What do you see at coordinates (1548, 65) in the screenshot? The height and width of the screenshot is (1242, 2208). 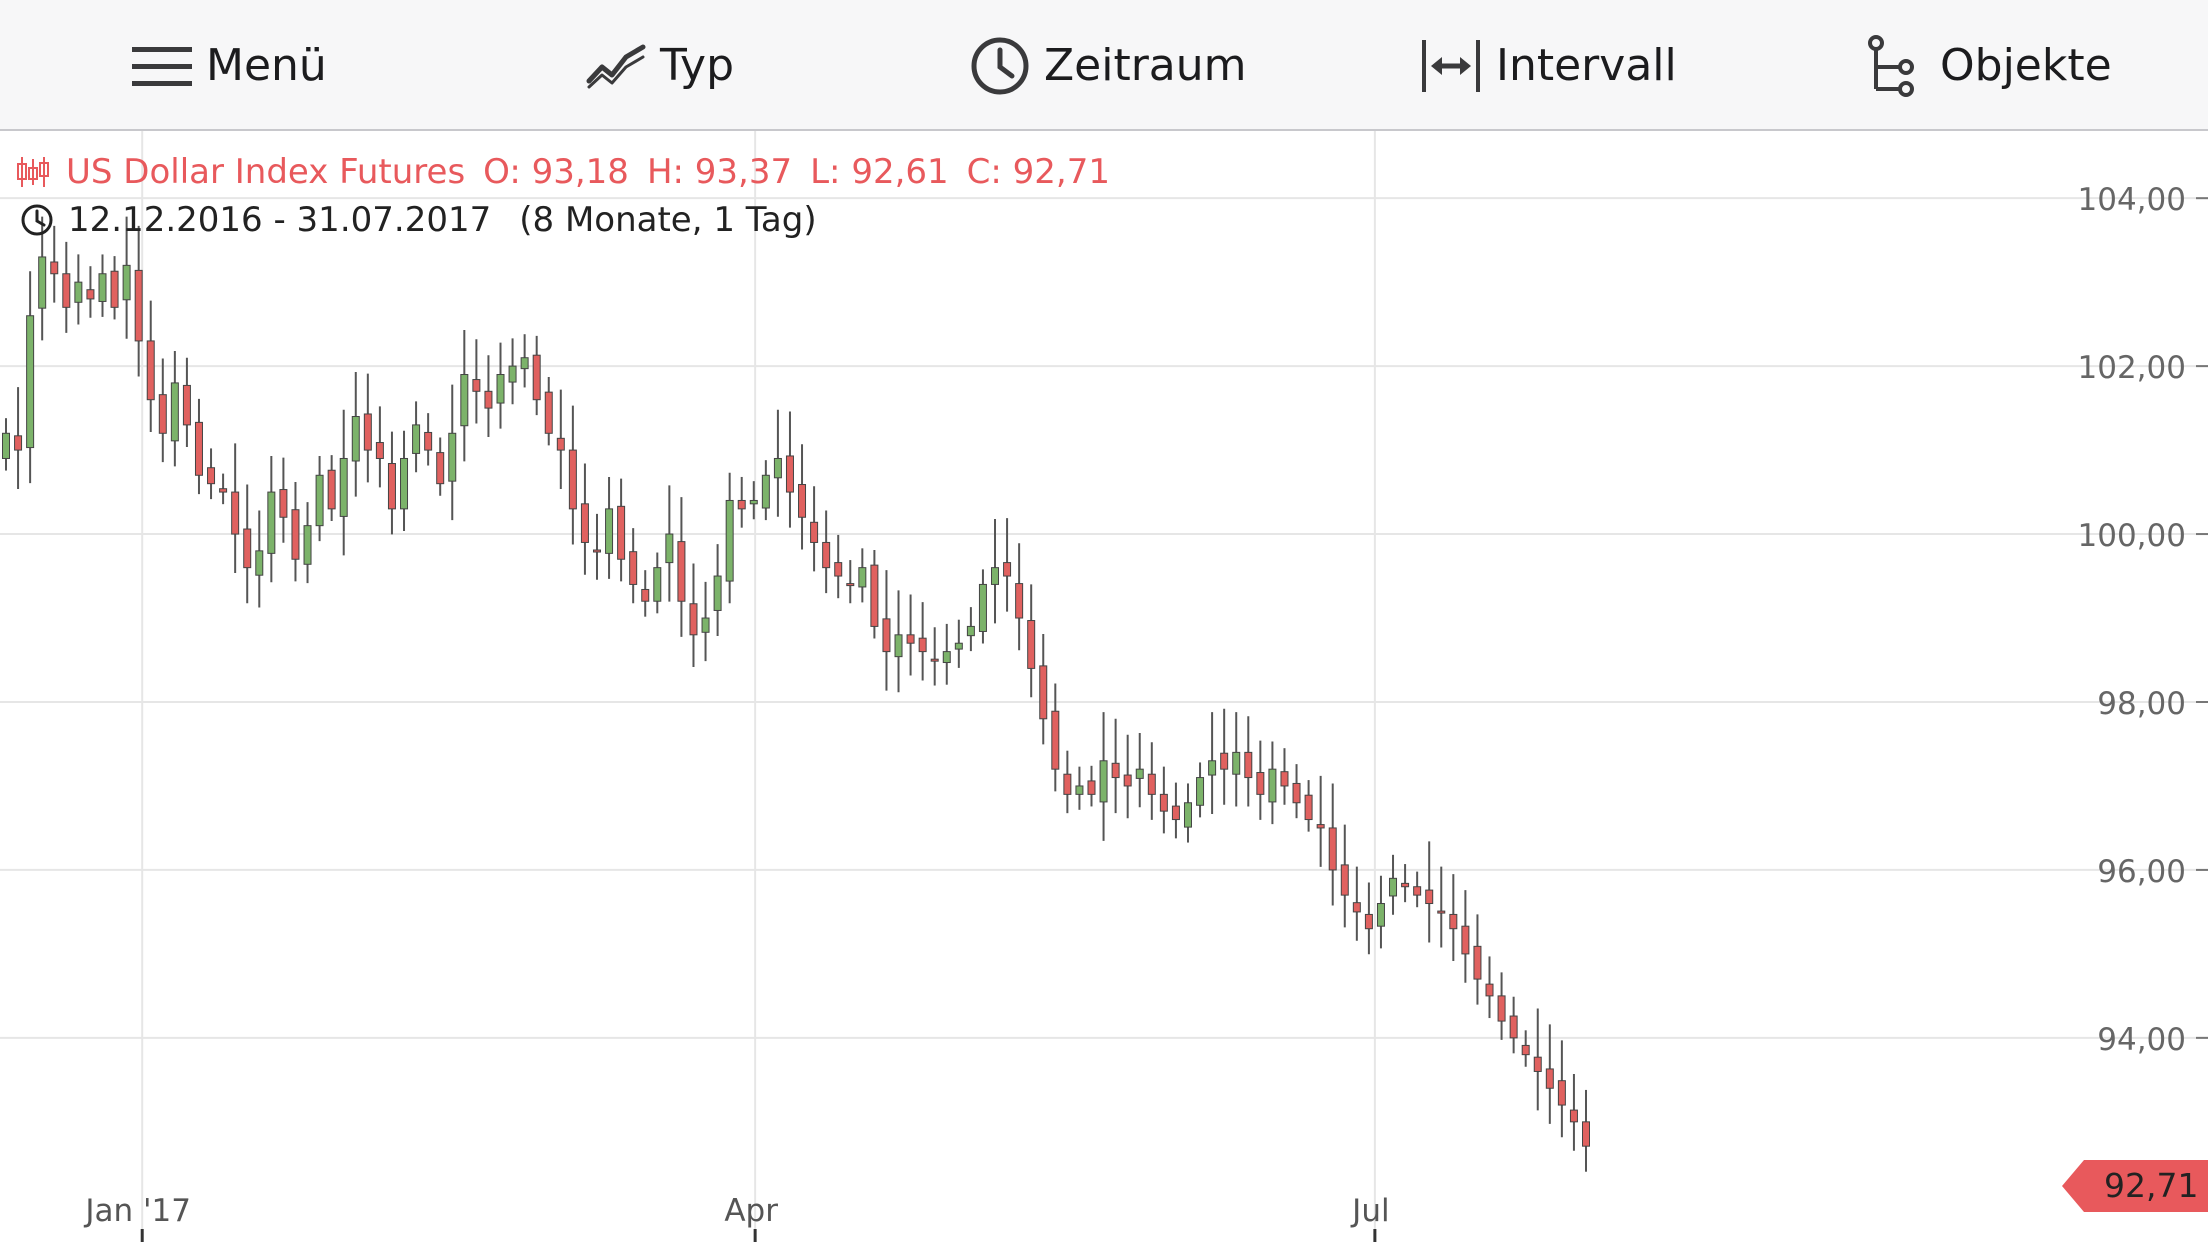 I see `interval-button: Intervall` at bounding box center [1548, 65].